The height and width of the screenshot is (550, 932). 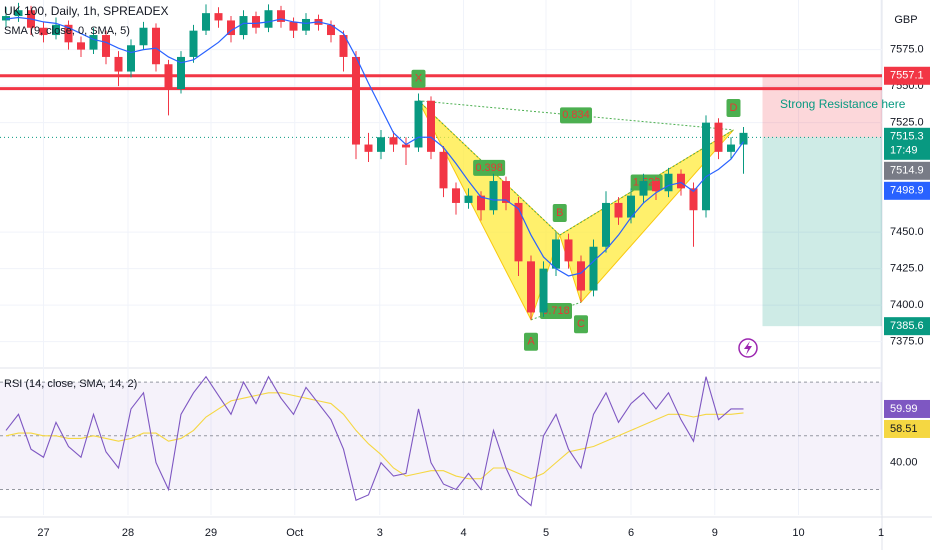 I want to click on point-label: D, so click(x=734, y=108).